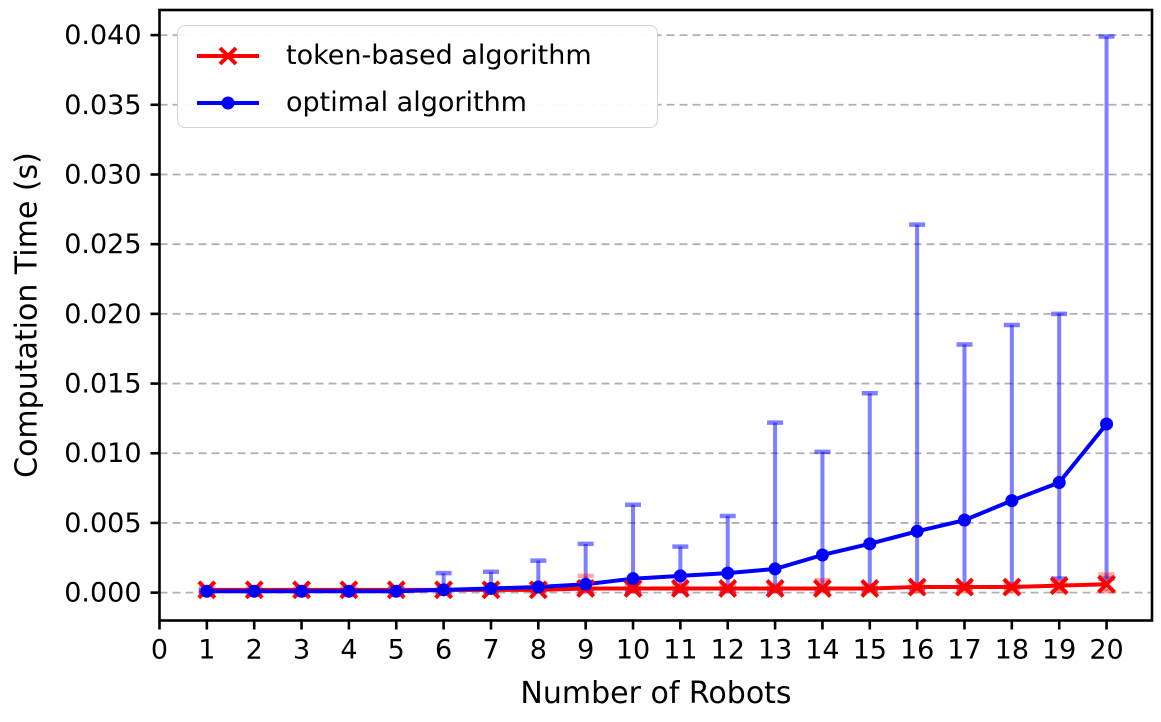 Image resolution: width=1161 pixels, height=722 pixels. I want to click on svg-text: 6, so click(443, 650).